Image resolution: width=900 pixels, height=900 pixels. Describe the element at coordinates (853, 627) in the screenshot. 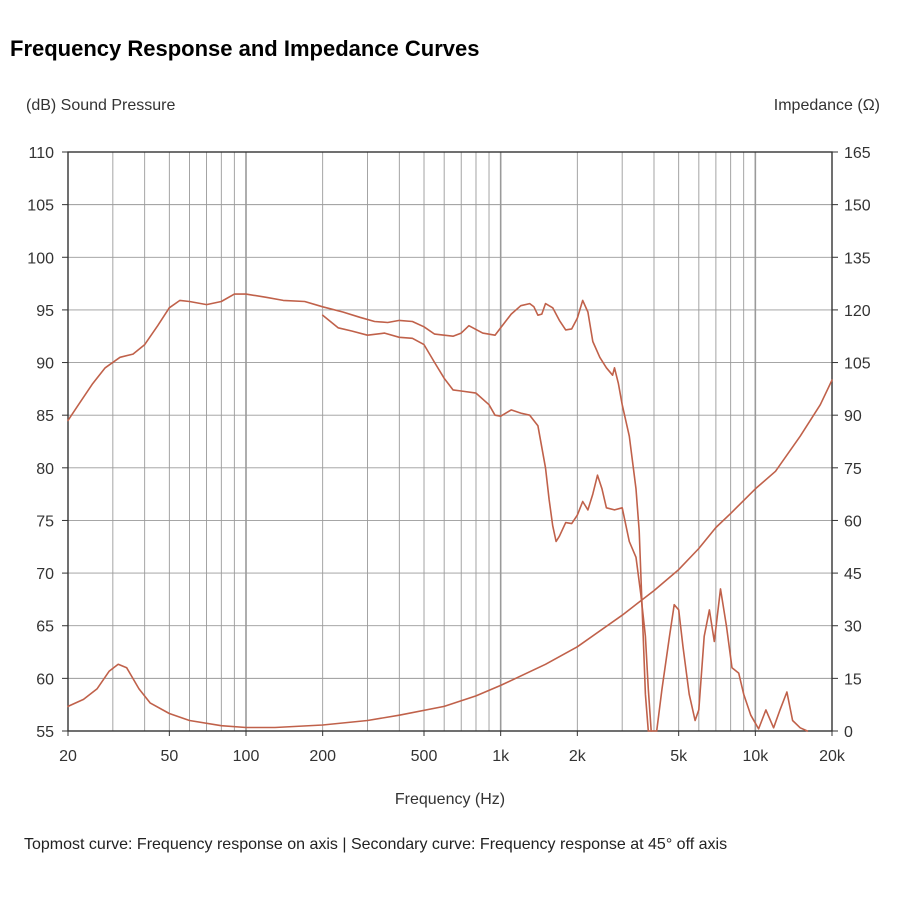

I see `y-tick-label-right: 30` at that location.